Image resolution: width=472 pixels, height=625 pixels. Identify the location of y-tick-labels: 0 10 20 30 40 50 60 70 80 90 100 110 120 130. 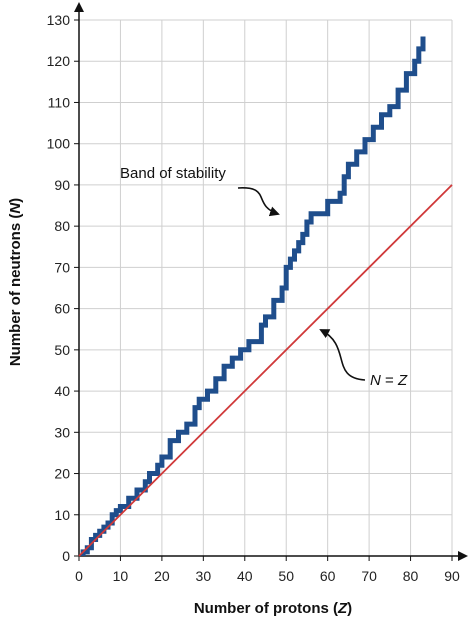
(59, 288).